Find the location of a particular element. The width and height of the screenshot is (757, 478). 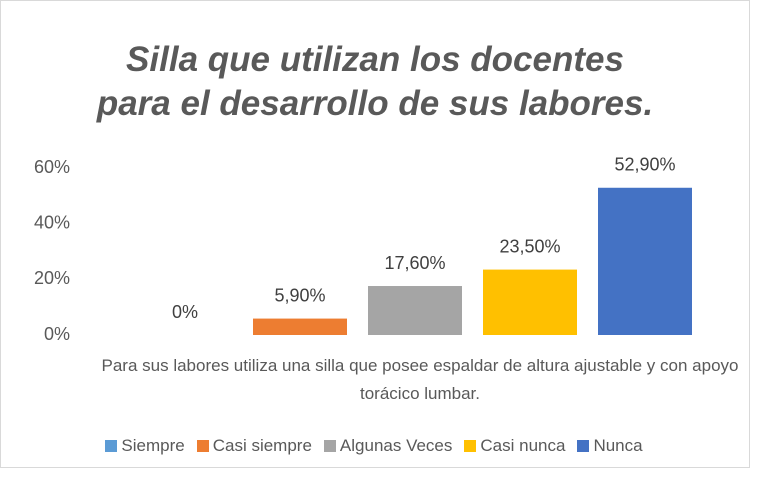

legend-item: Casi nunca is located at coordinates (514, 446).